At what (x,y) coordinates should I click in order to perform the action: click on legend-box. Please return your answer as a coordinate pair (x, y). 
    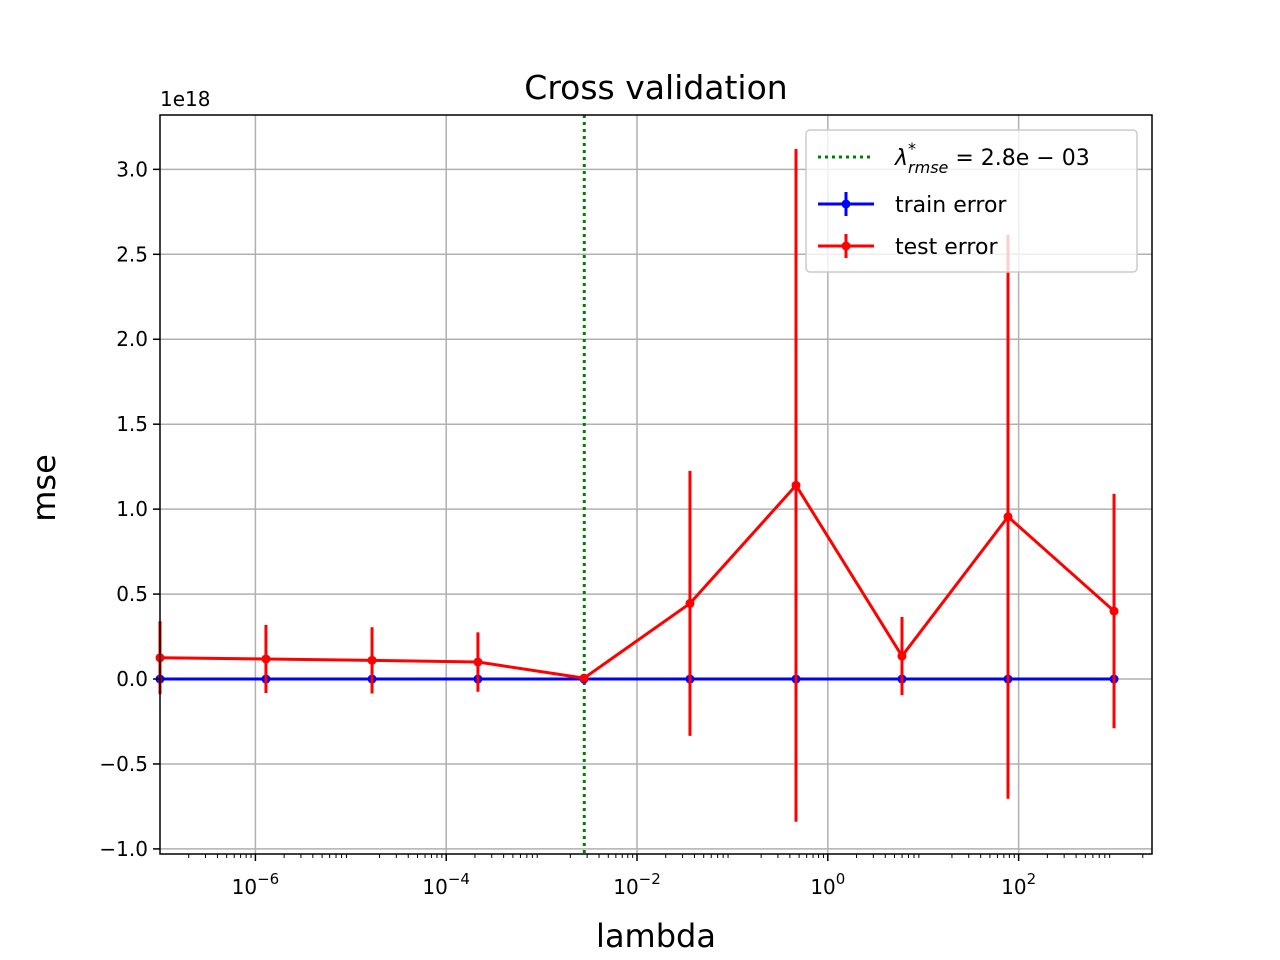
    Looking at the image, I should click on (971, 201).